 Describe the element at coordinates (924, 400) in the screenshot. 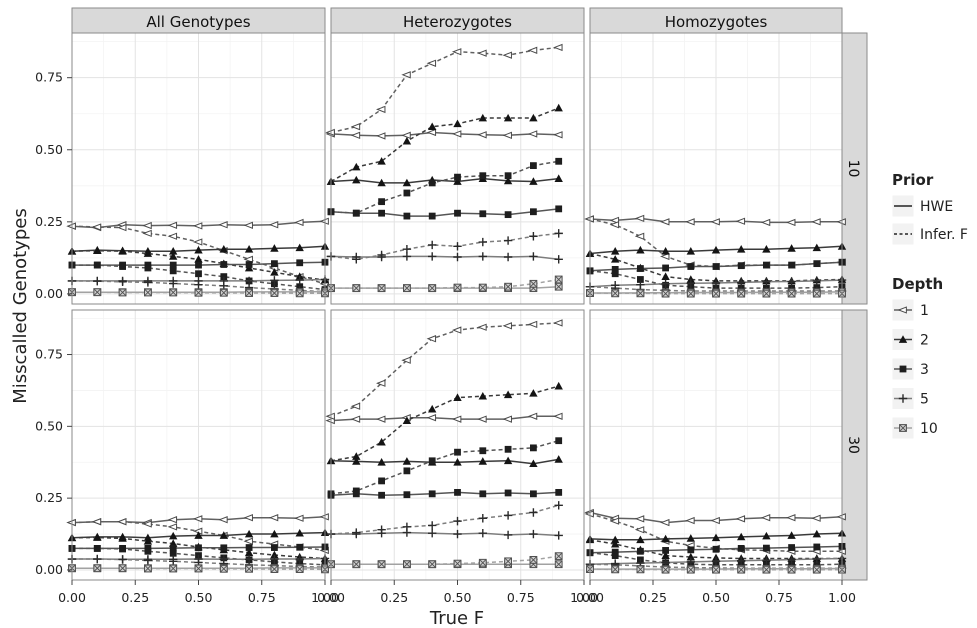

I see `legend-depth-label: 5` at that location.